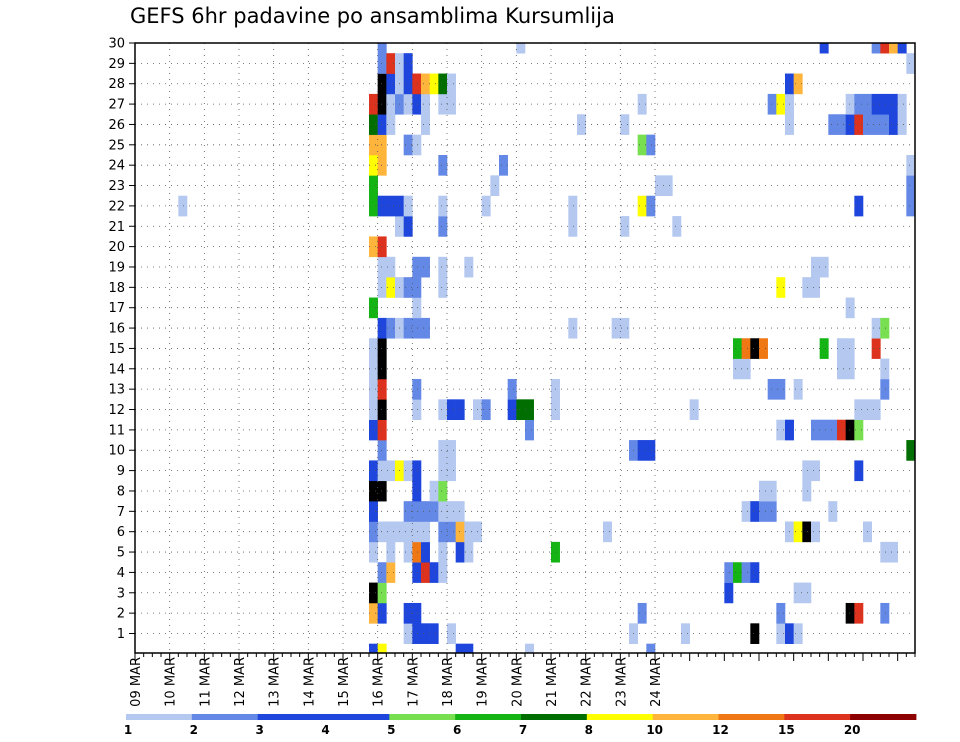 The image size is (960, 742). Describe the element at coordinates (517, 682) in the screenshot. I see `x-tick-label: 20 MAR` at that location.